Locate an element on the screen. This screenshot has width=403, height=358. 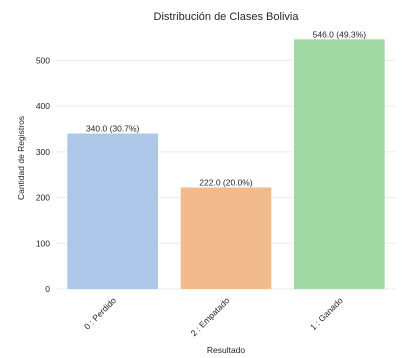
bar-data-label: 340.0 (30.7%) is located at coordinates (113, 129).